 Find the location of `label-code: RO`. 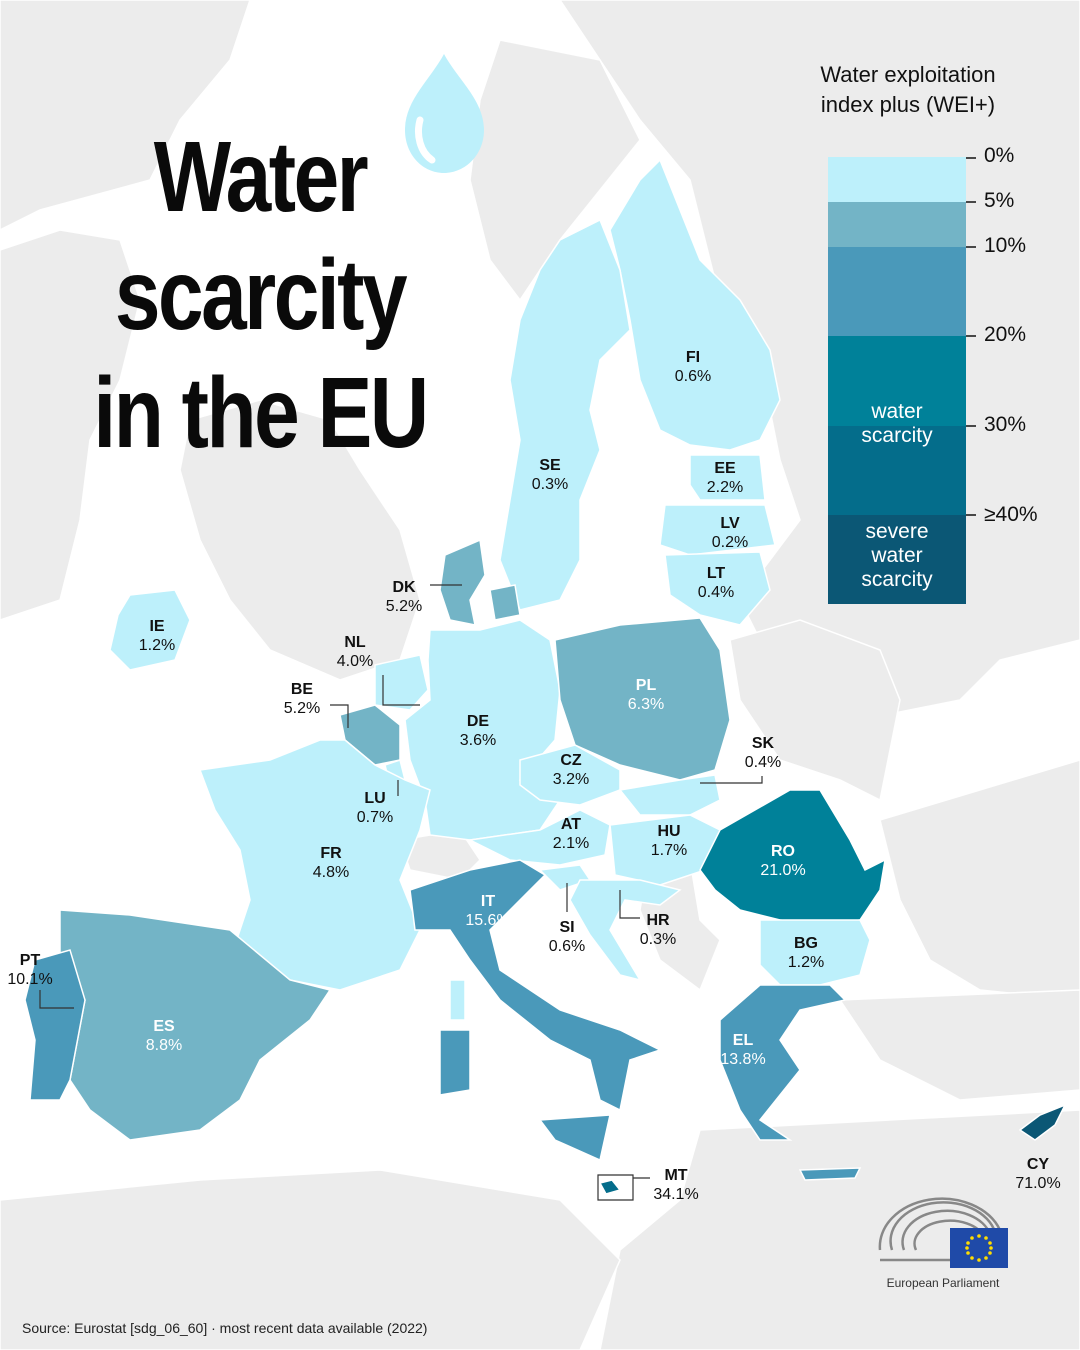

label-code: RO is located at coordinates (783, 851).